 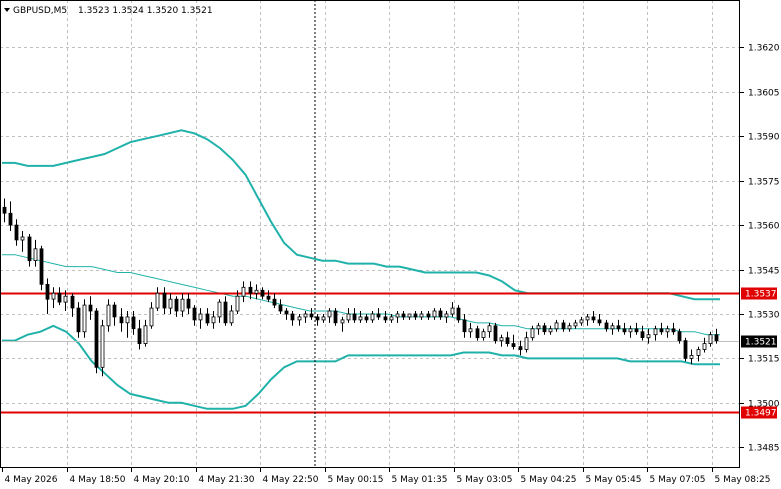 What do you see at coordinates (549, 480) in the screenshot?
I see `x-tick-label: 5 May 04:25` at bounding box center [549, 480].